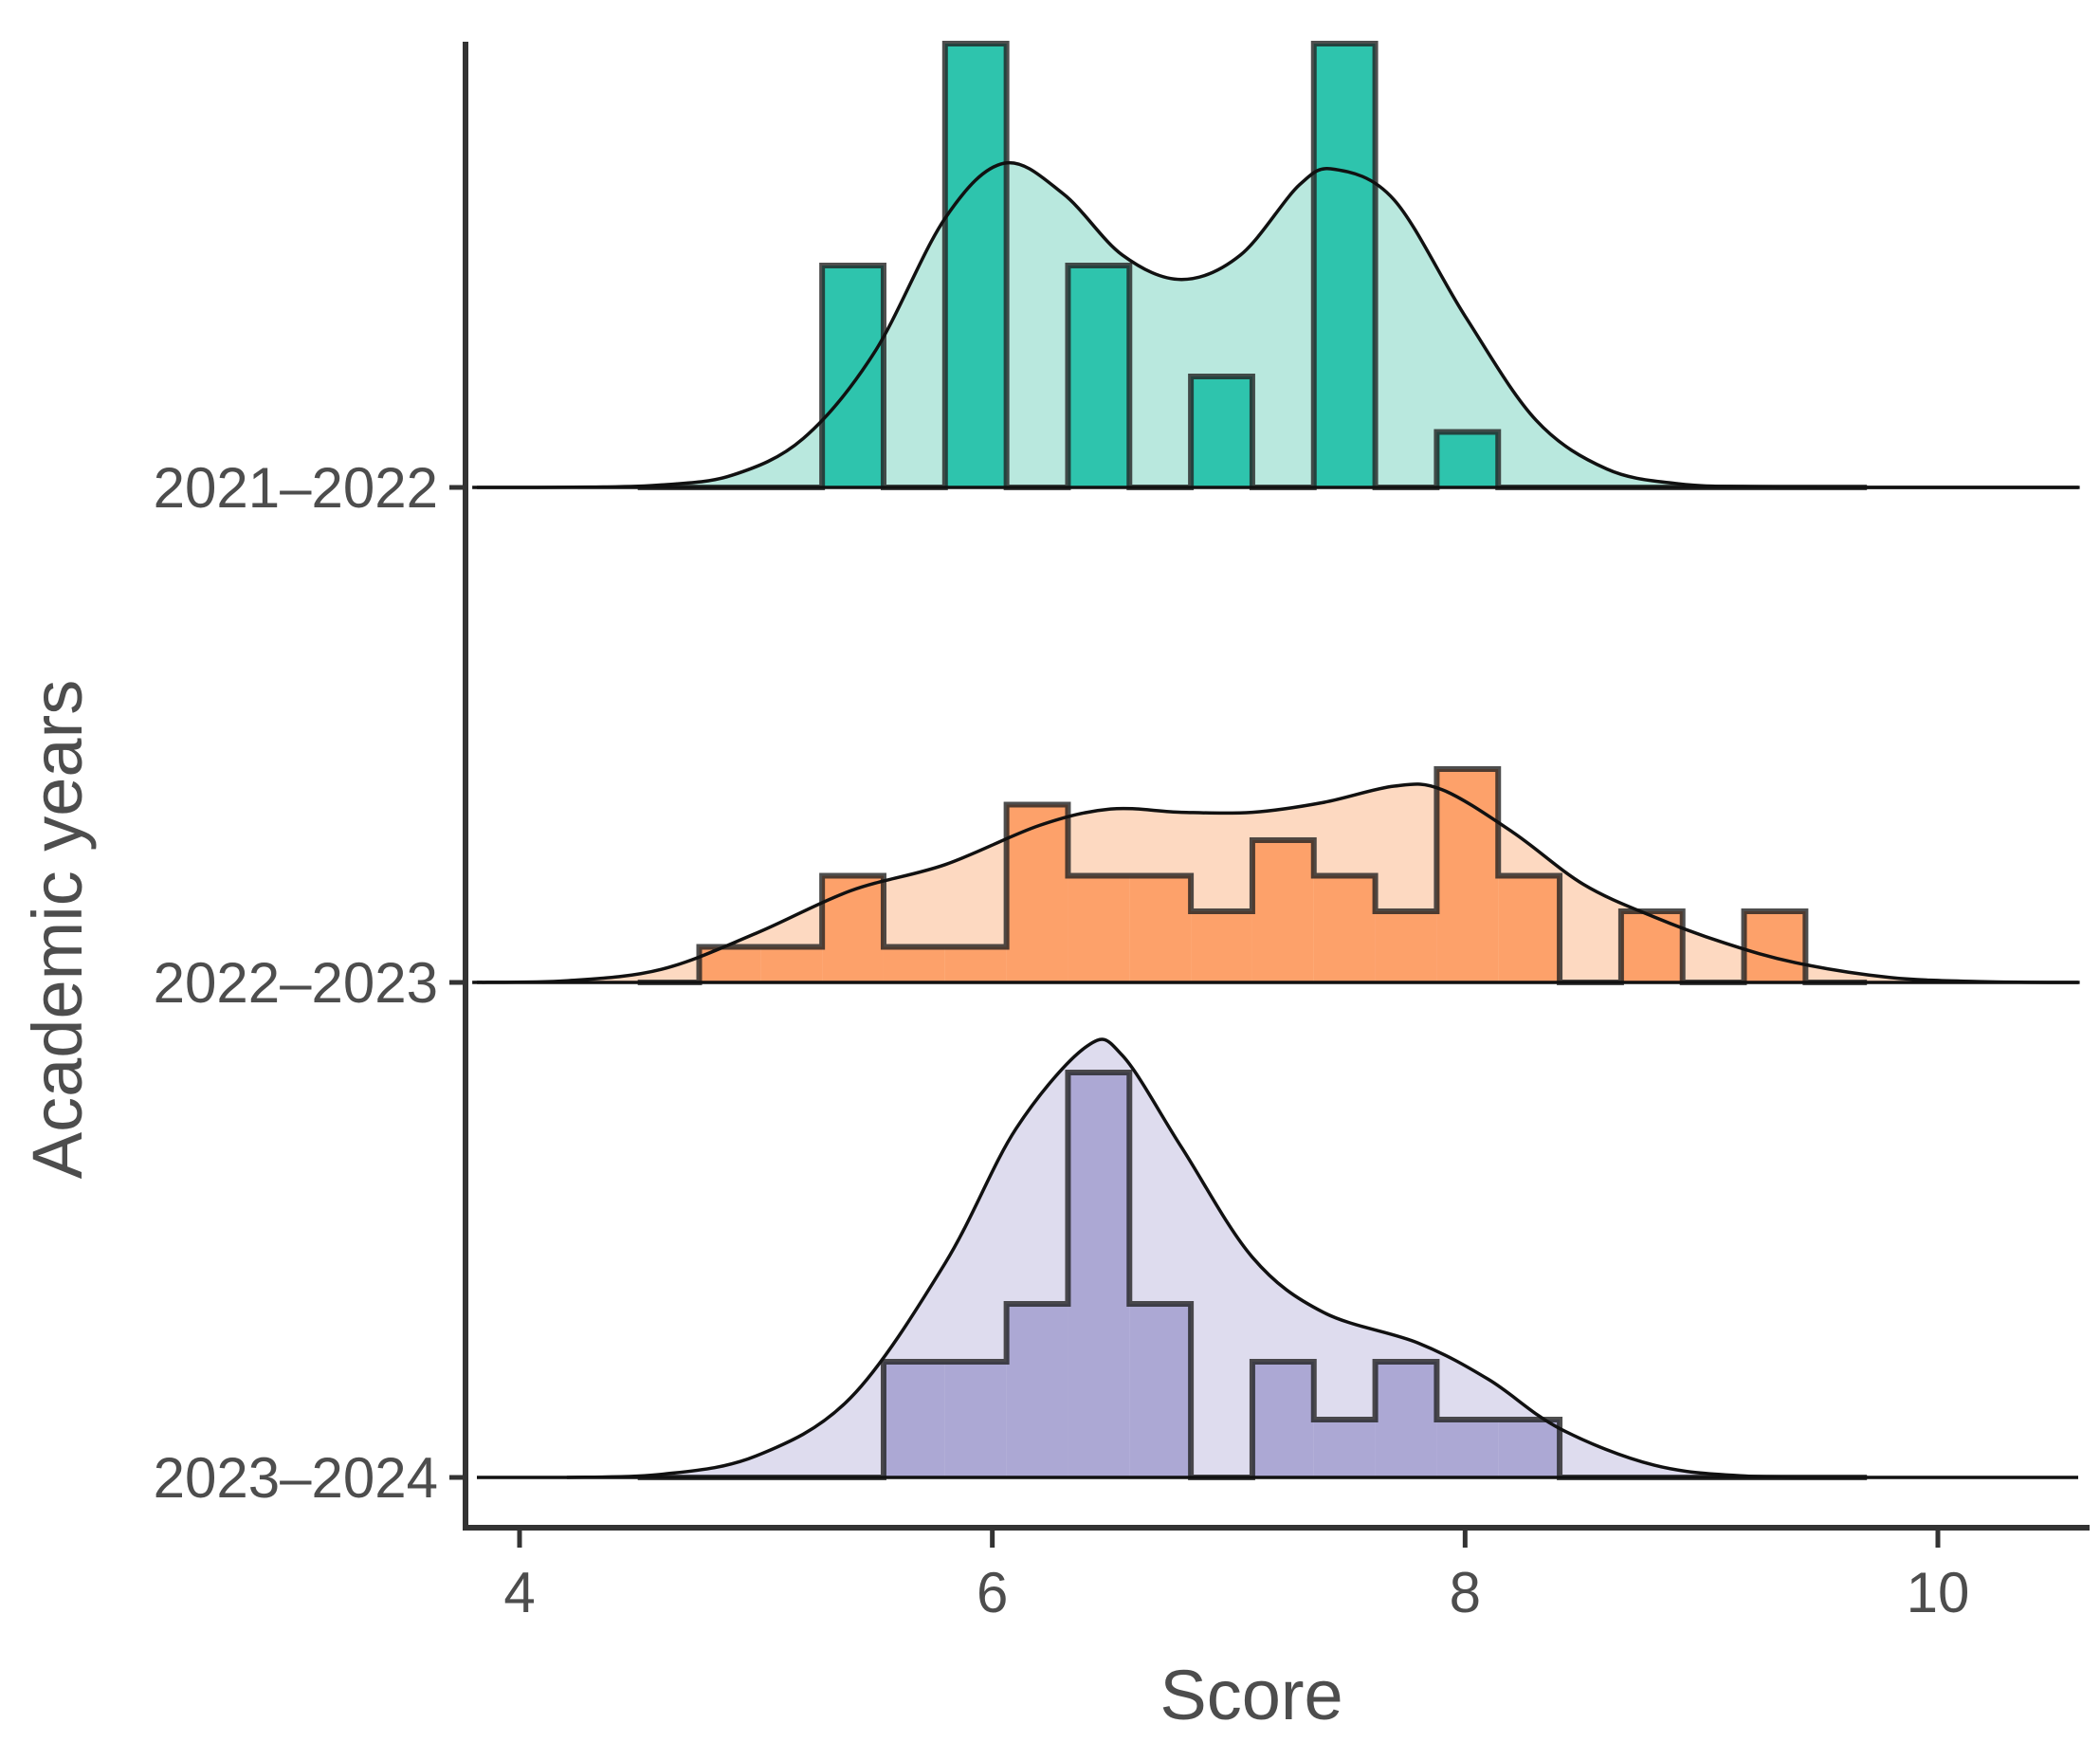 This screenshot has width=2100, height=1742. What do you see at coordinates (57, 929) in the screenshot?
I see `y-axis-title: Academic years` at bounding box center [57, 929].